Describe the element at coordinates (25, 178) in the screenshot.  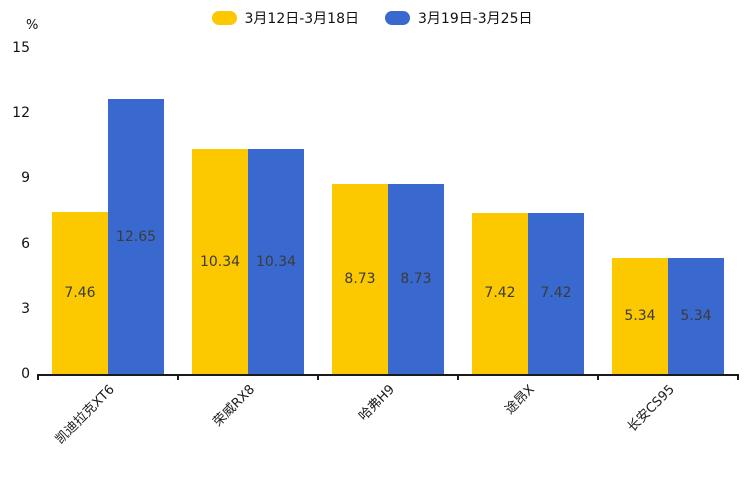
I see `y-tick-label: 9` at that location.